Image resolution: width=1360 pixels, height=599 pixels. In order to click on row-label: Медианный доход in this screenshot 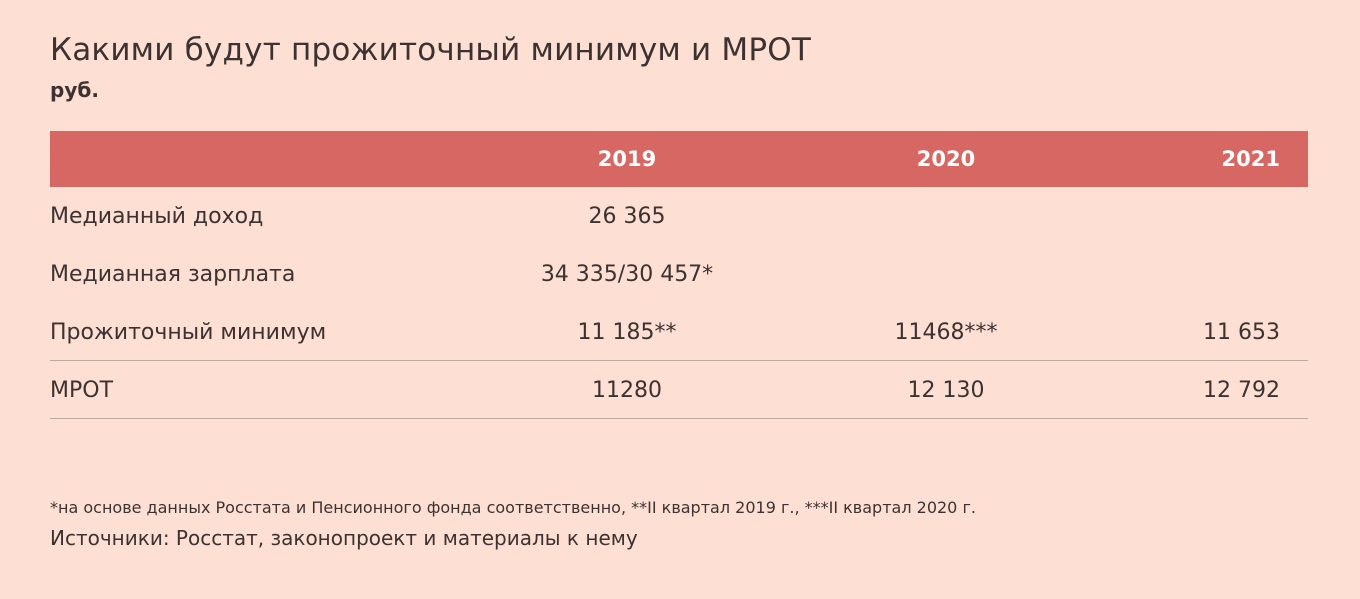, I will do `click(157, 216)`.